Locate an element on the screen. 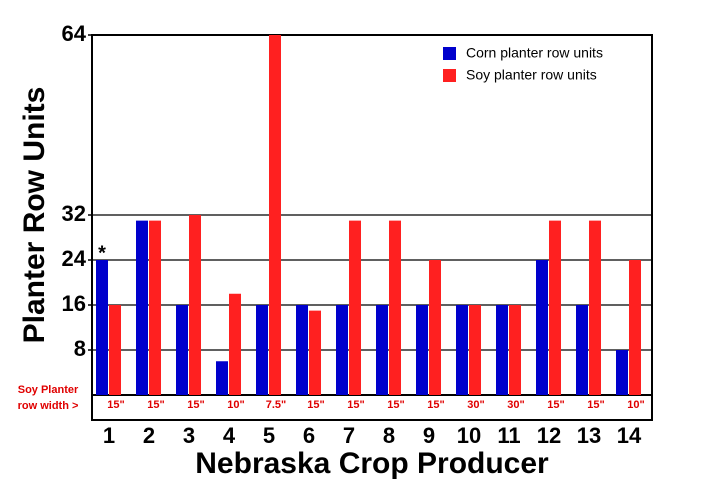 Image resolution: width=720 pixels, height=493 pixels. x-tick-label: 4 is located at coordinates (229, 435).